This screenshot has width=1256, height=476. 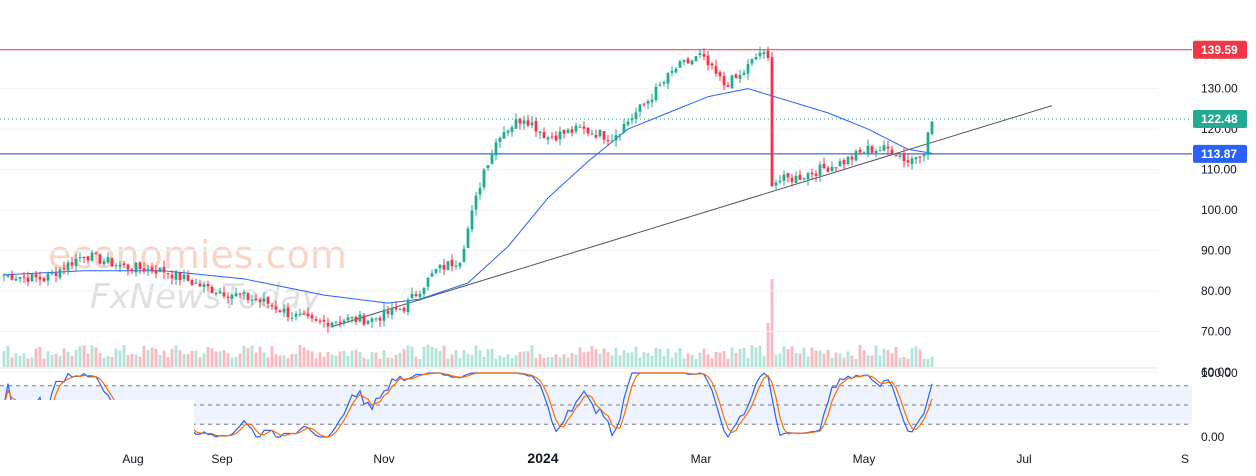 I want to click on time-tick-label: May, so click(x=864, y=459).